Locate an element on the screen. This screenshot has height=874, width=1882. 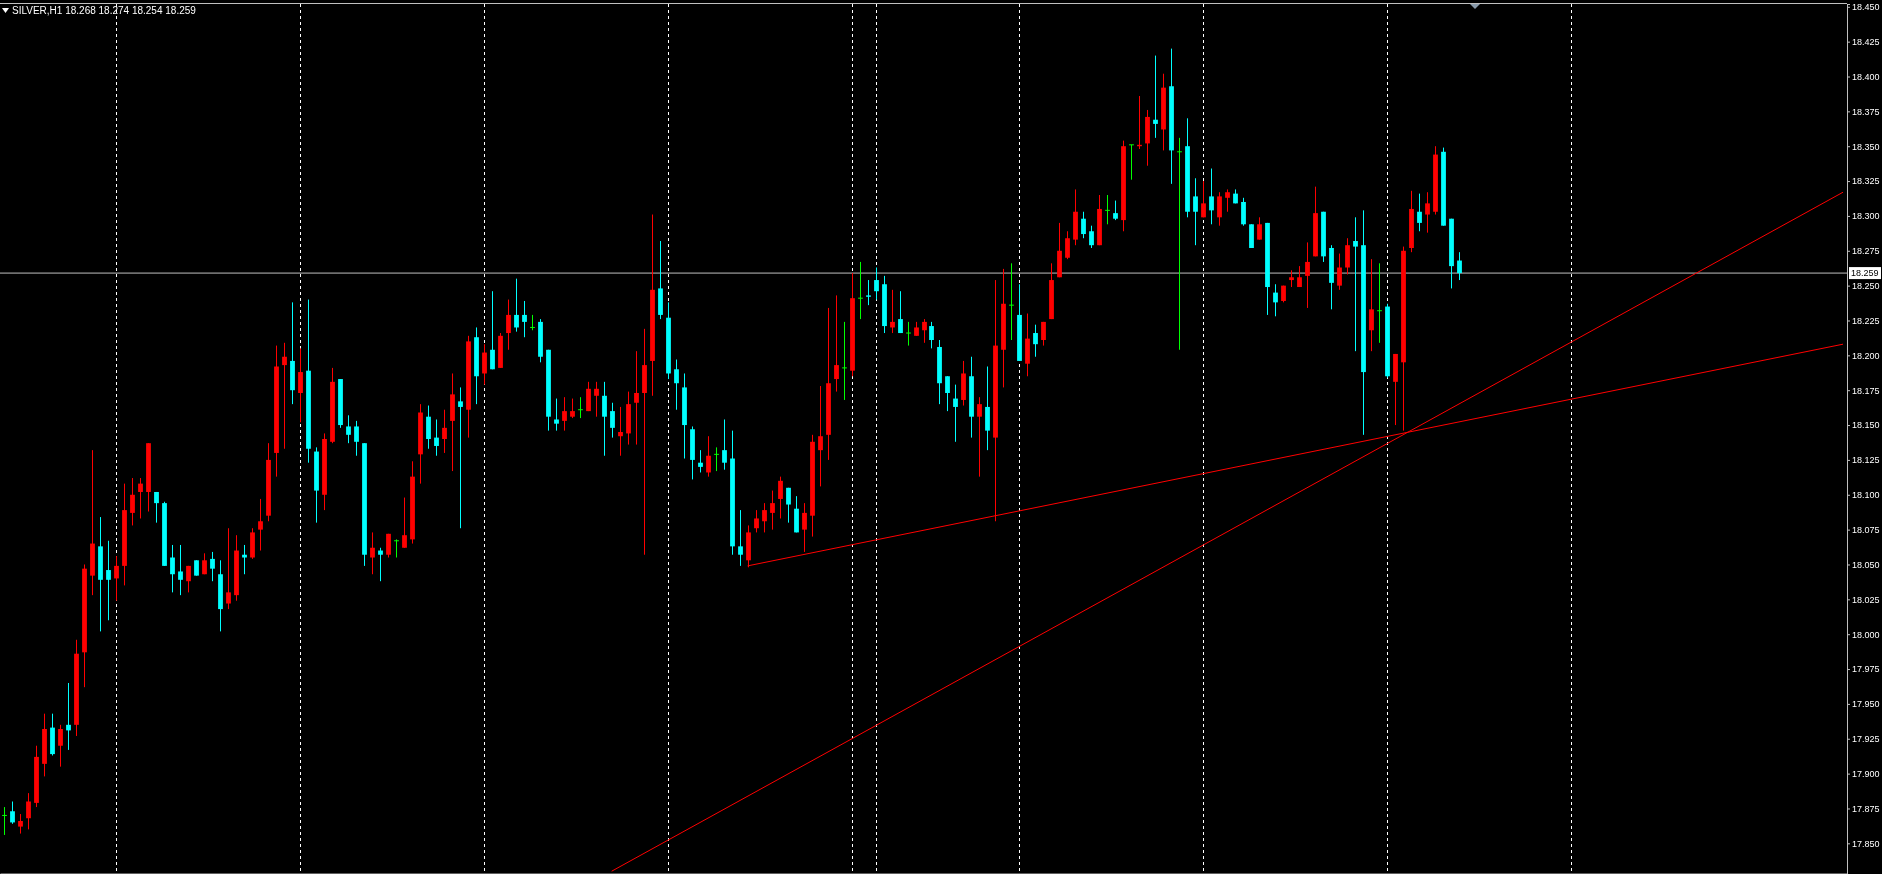
y-tick-label: 18.400 is located at coordinates (1866, 76).